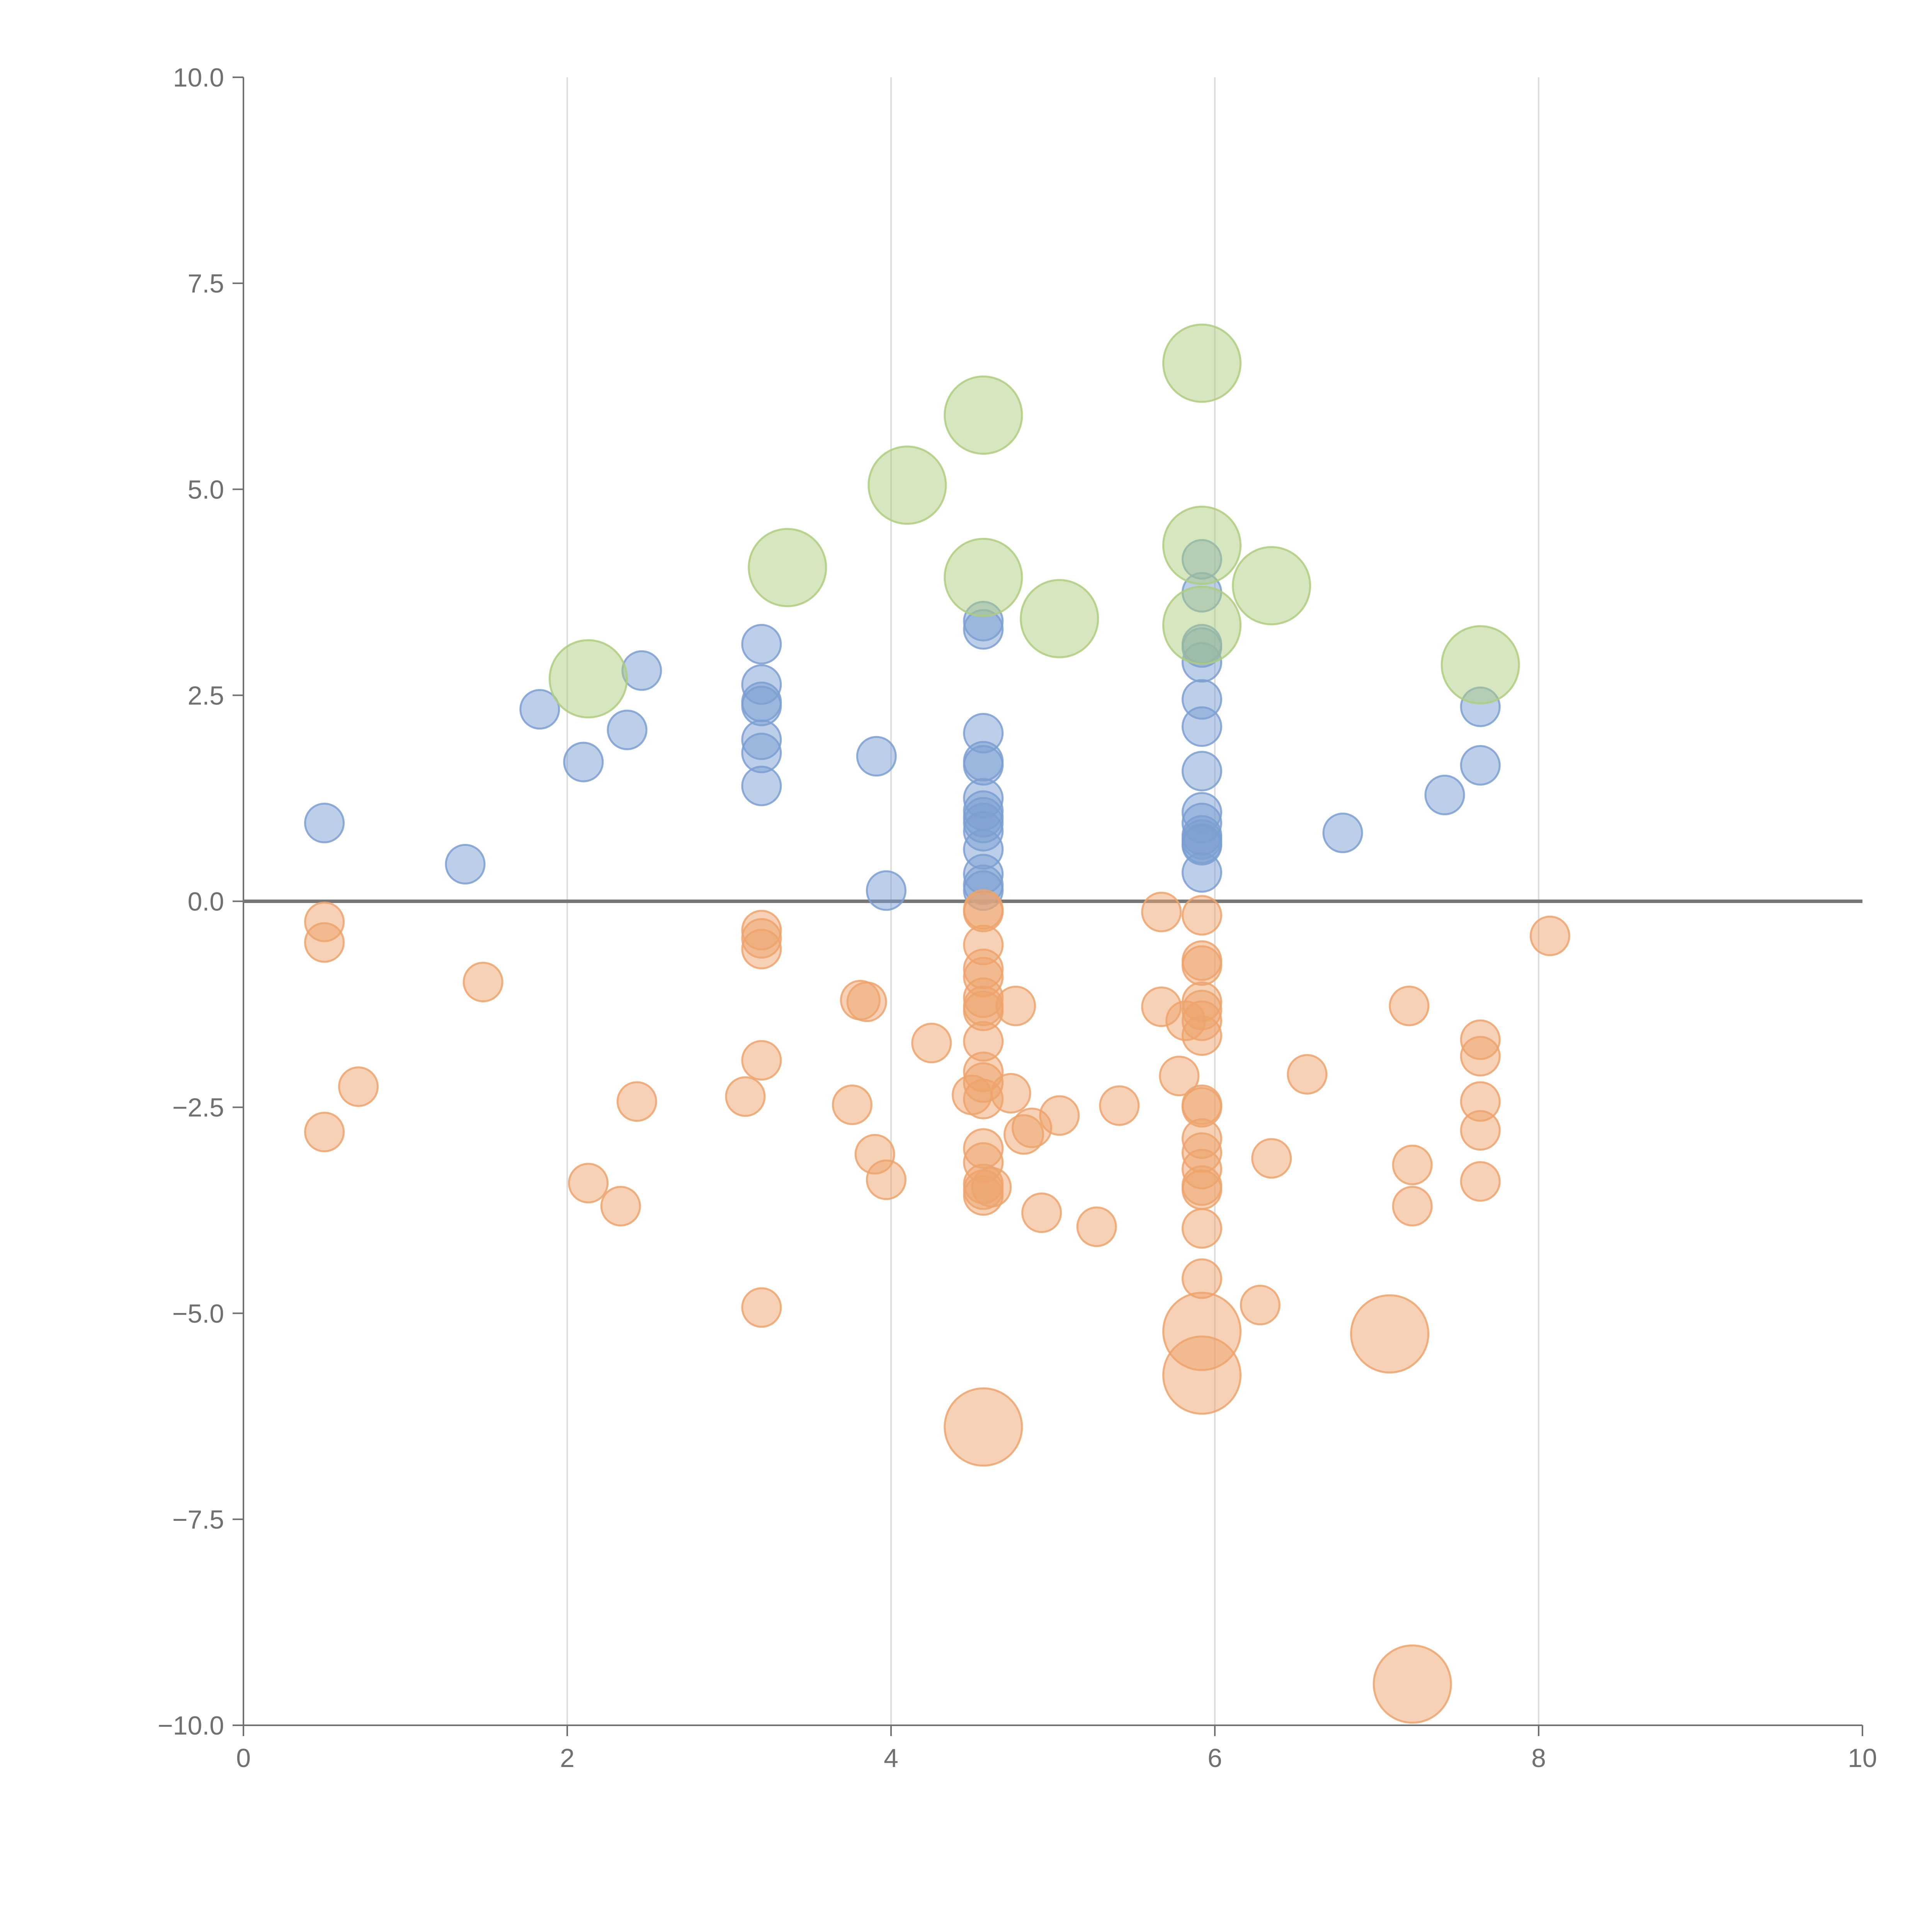 The height and width of the screenshot is (1932, 1932). I want to click on y-tick-label: 2.5, so click(205, 695).